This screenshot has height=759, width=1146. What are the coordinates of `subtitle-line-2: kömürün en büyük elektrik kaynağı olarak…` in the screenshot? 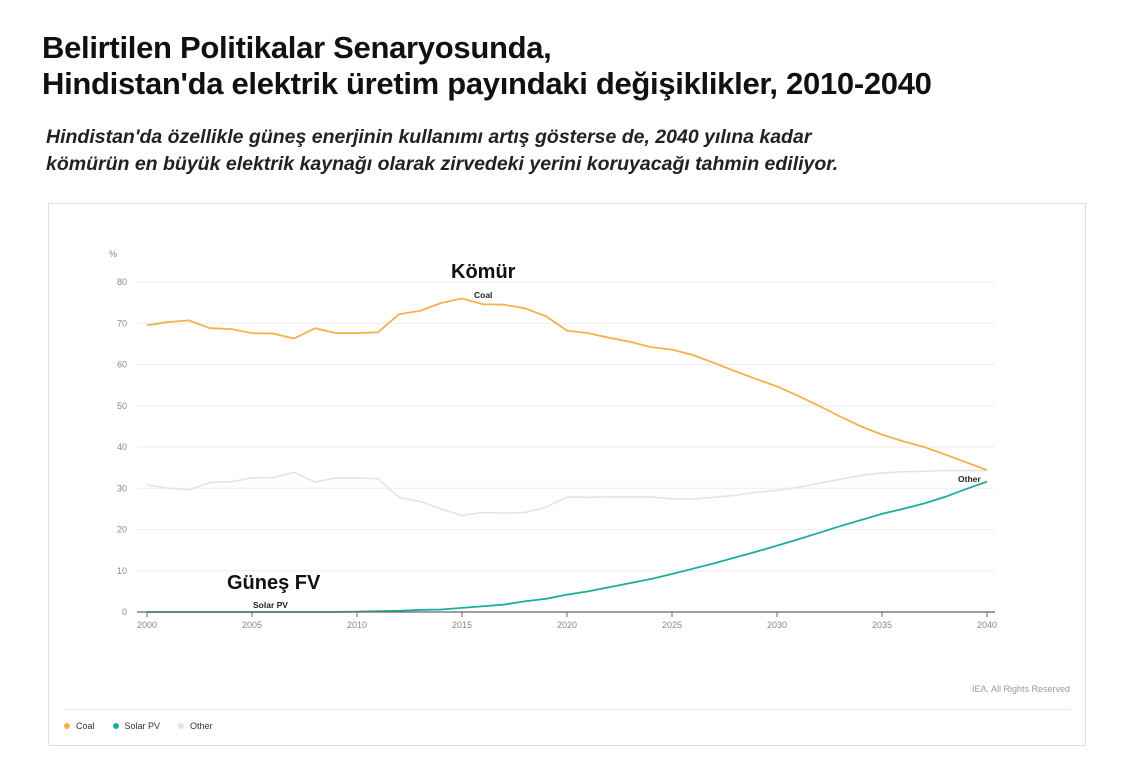 It's located at (442, 164).